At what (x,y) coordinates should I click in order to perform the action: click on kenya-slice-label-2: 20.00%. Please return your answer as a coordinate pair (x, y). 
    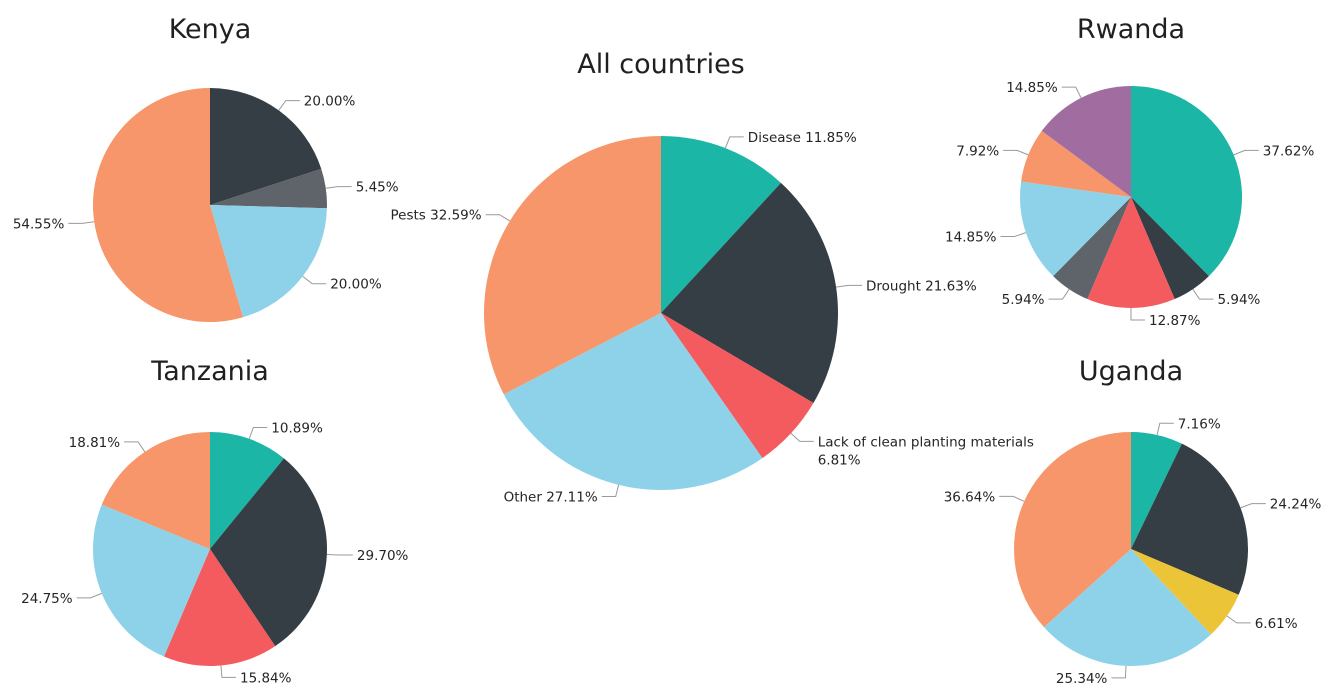
    Looking at the image, I should click on (356, 285).